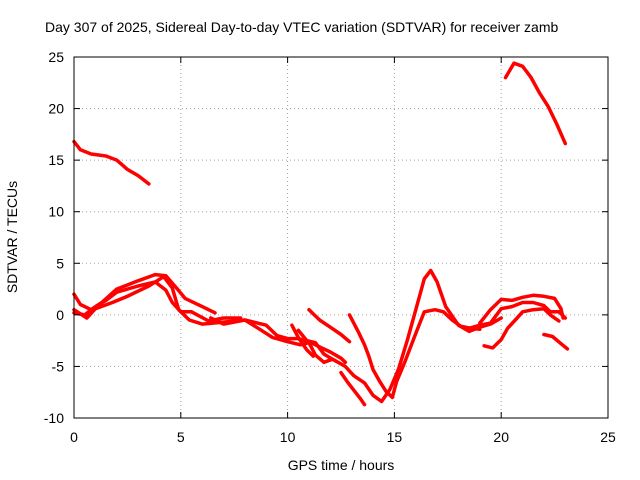  I want to click on series-line-sat-k, so click(353, 388).